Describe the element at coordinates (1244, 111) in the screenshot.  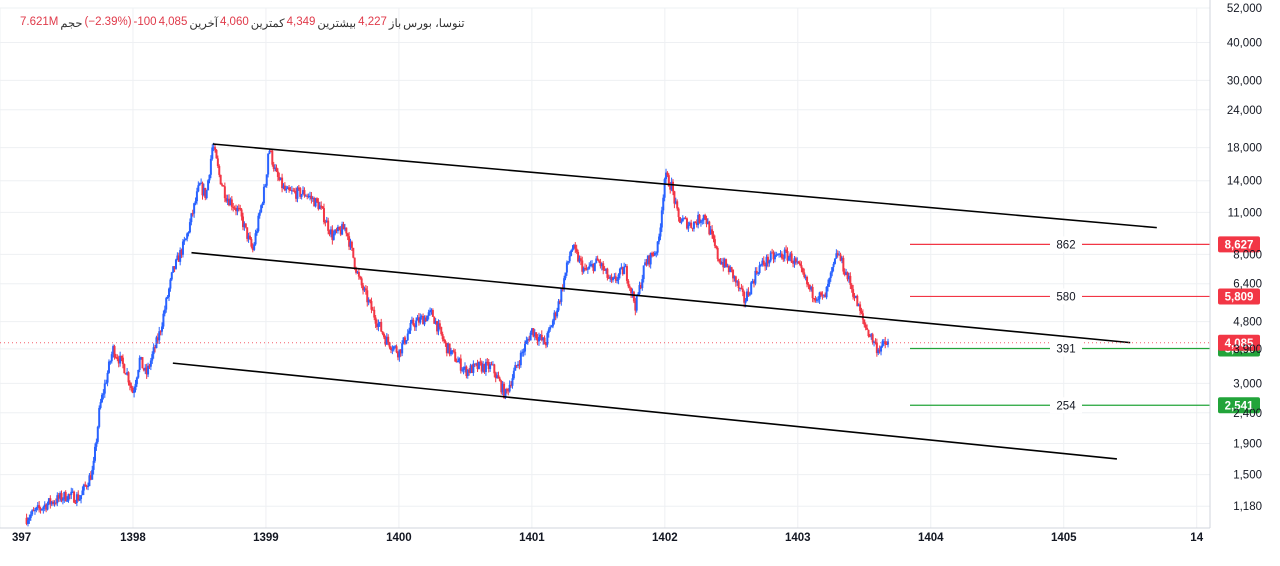
I see `y-tick-label: 24,000` at that location.